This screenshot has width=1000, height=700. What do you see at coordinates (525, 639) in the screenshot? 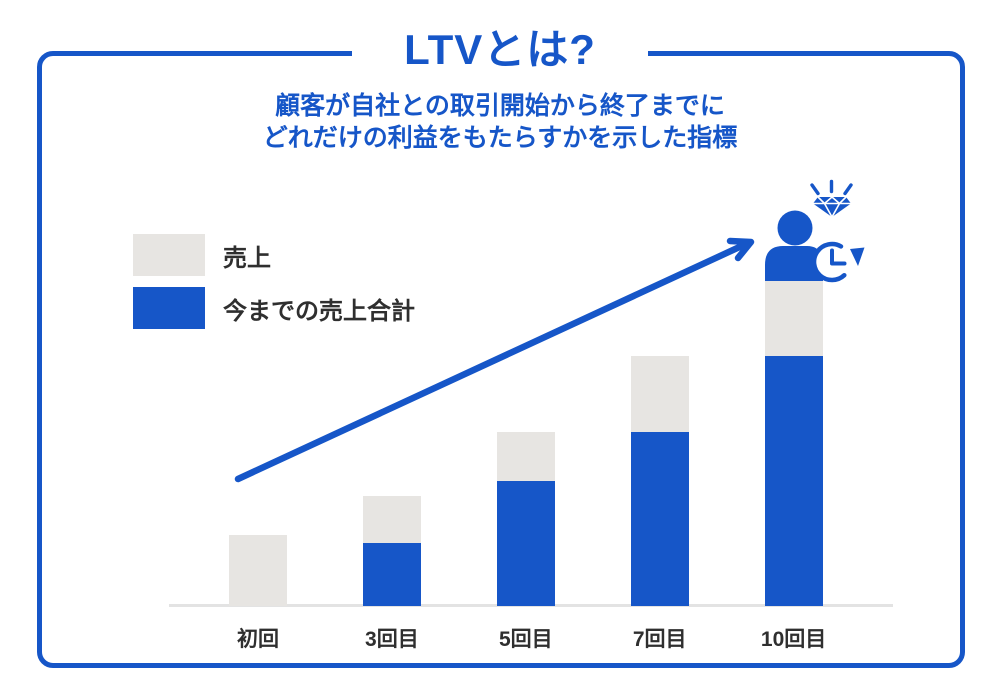
I see `axis-label-5回目: 5回目` at bounding box center [525, 639].